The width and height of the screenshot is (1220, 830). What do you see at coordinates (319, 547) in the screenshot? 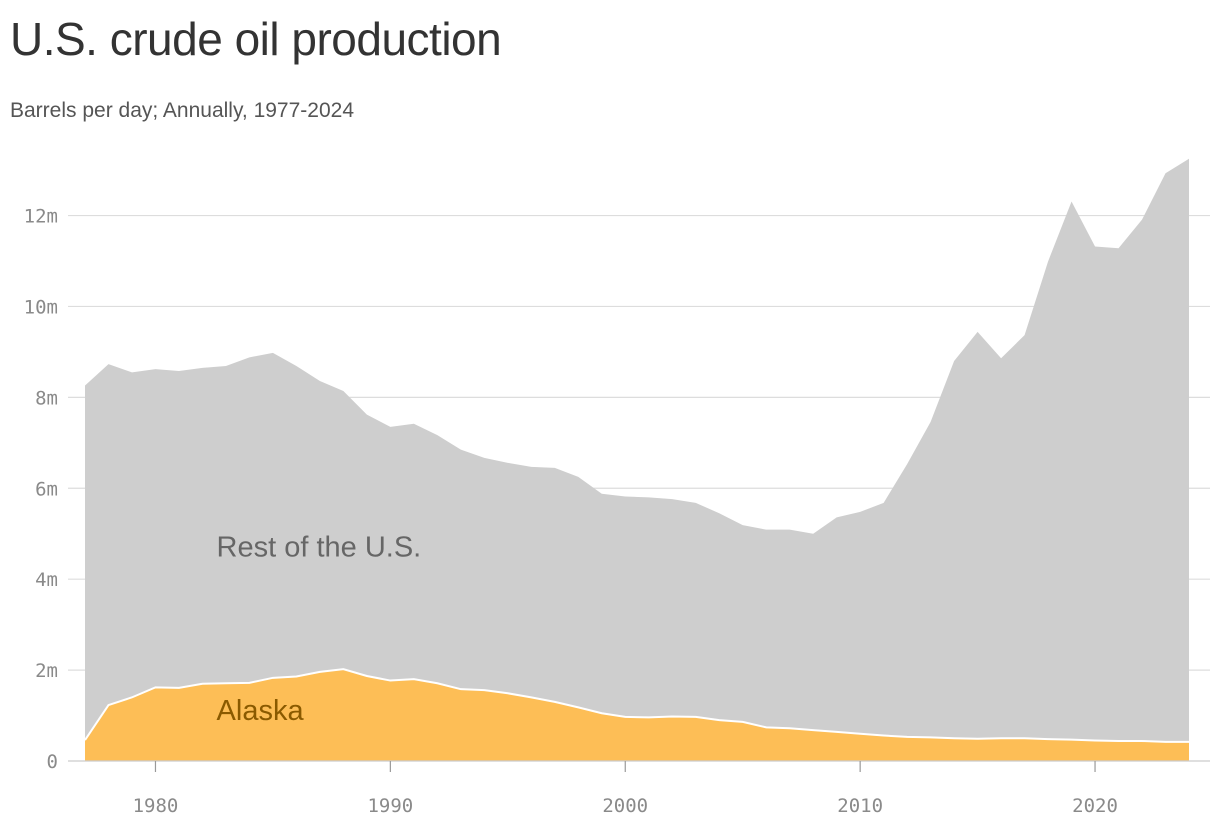
I see `series-label-rest-of-the-u-s-: Rest of the U.S.` at bounding box center [319, 547].